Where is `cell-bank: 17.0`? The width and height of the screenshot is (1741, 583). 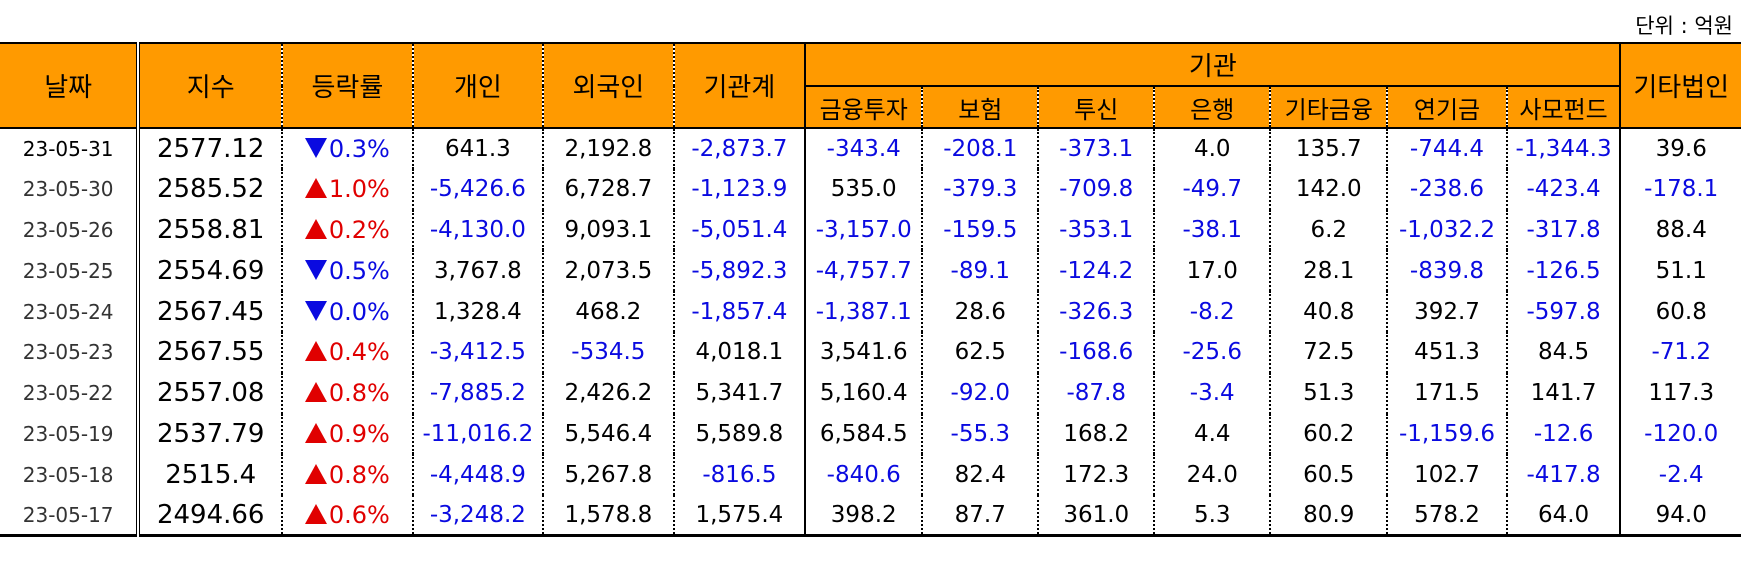 cell-bank: 17.0 is located at coordinates (1212, 271).